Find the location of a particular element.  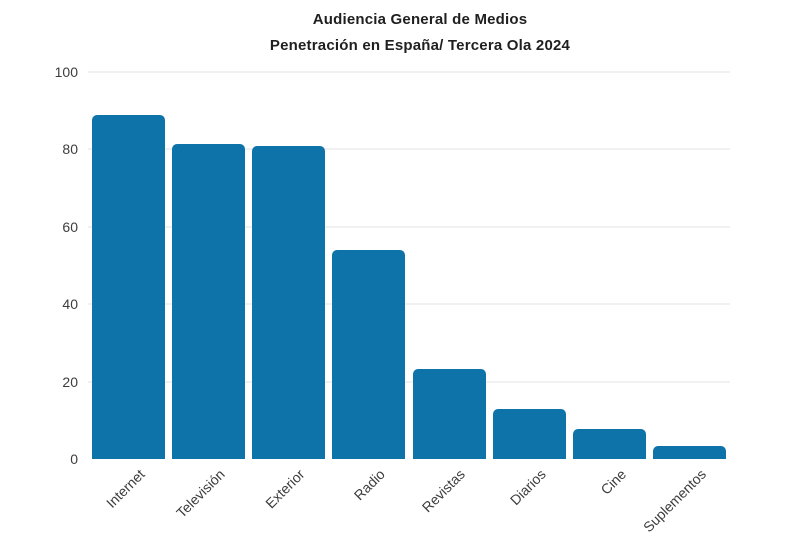

x-label-exterior: Exterior is located at coordinates (285, 489).